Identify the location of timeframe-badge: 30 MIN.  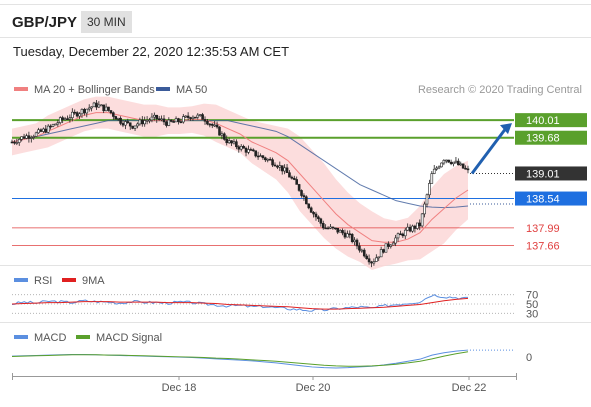
(106, 22).